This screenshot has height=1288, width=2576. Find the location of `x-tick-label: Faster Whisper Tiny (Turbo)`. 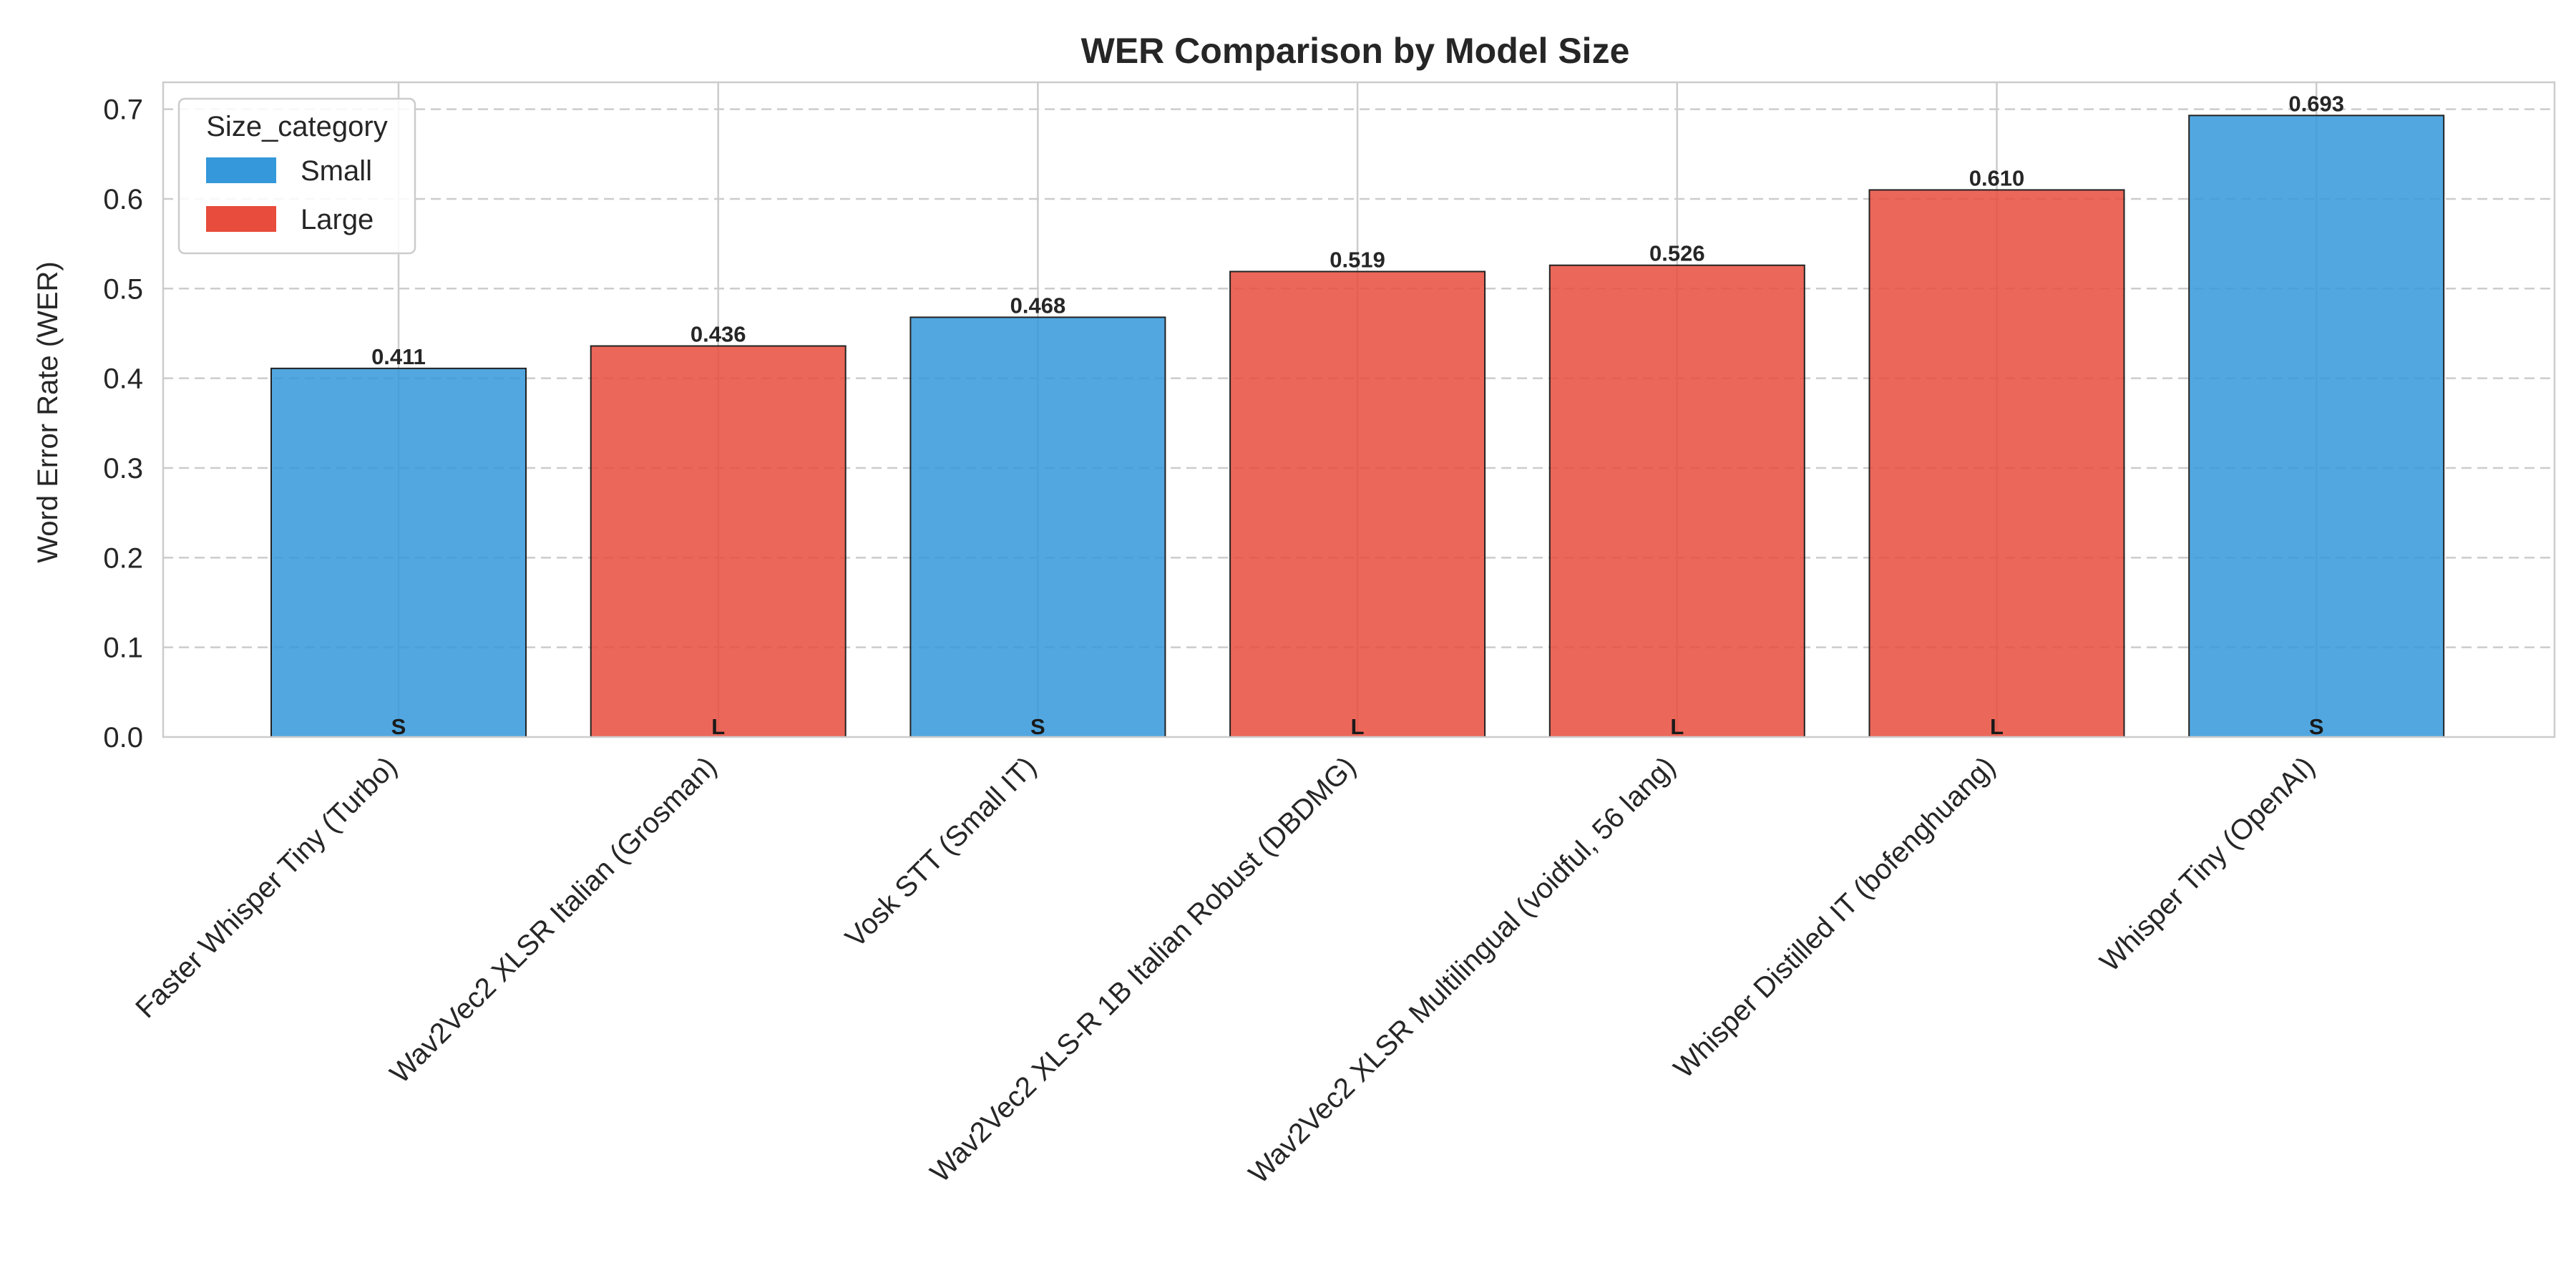

x-tick-label: Faster Whisper Tiny (Turbo) is located at coordinates (266, 887).